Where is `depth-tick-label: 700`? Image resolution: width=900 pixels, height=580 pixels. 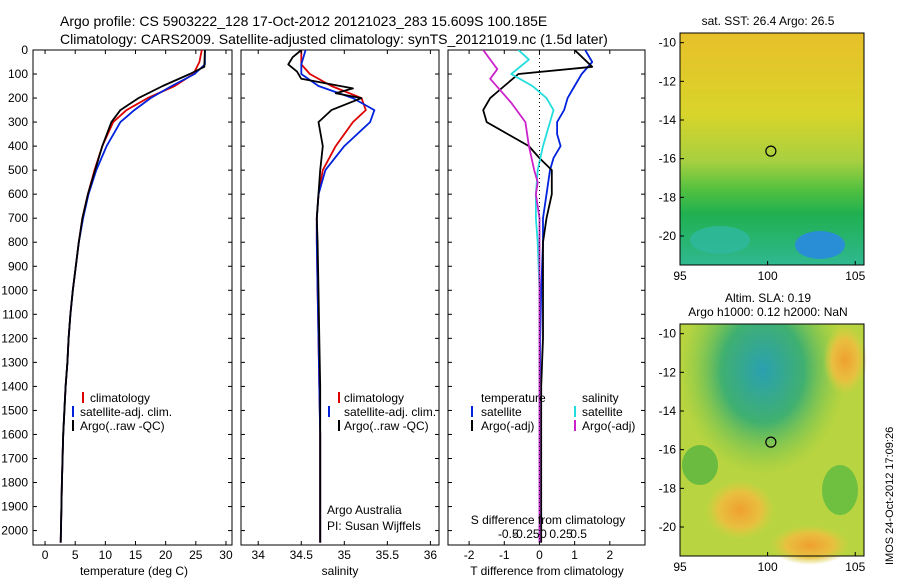
depth-tick-label: 700 is located at coordinates (18, 218).